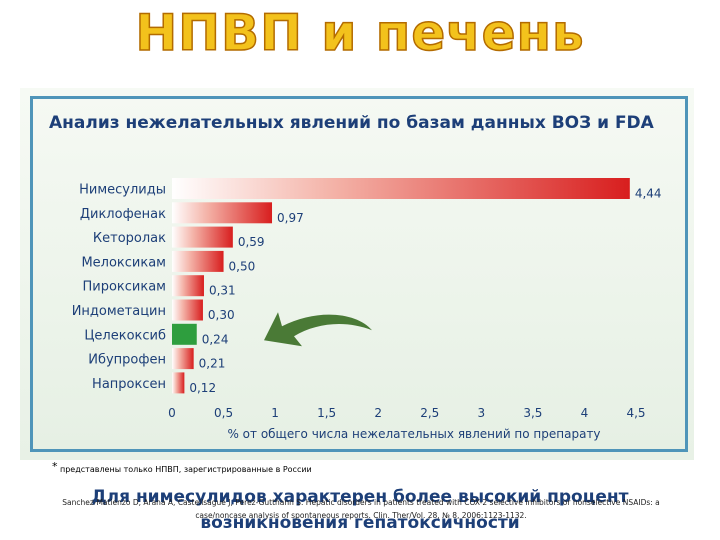  I want to click on x-tick-label-2: 1, so click(275, 413).